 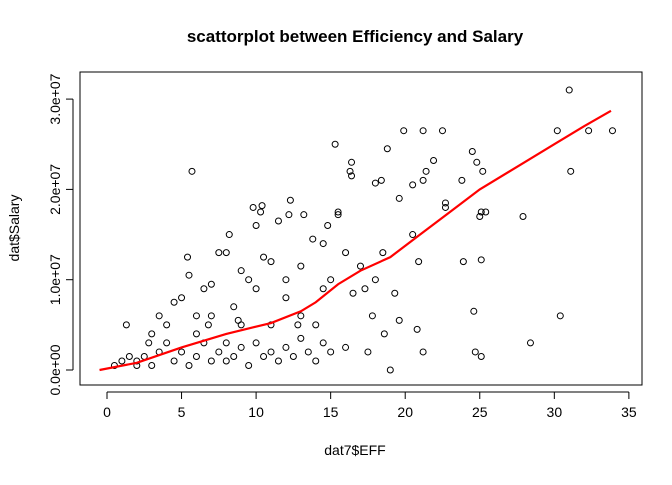 What do you see at coordinates (55, 279) in the screenshot?
I see `y-tick-label: 1.0e+07` at bounding box center [55, 279].